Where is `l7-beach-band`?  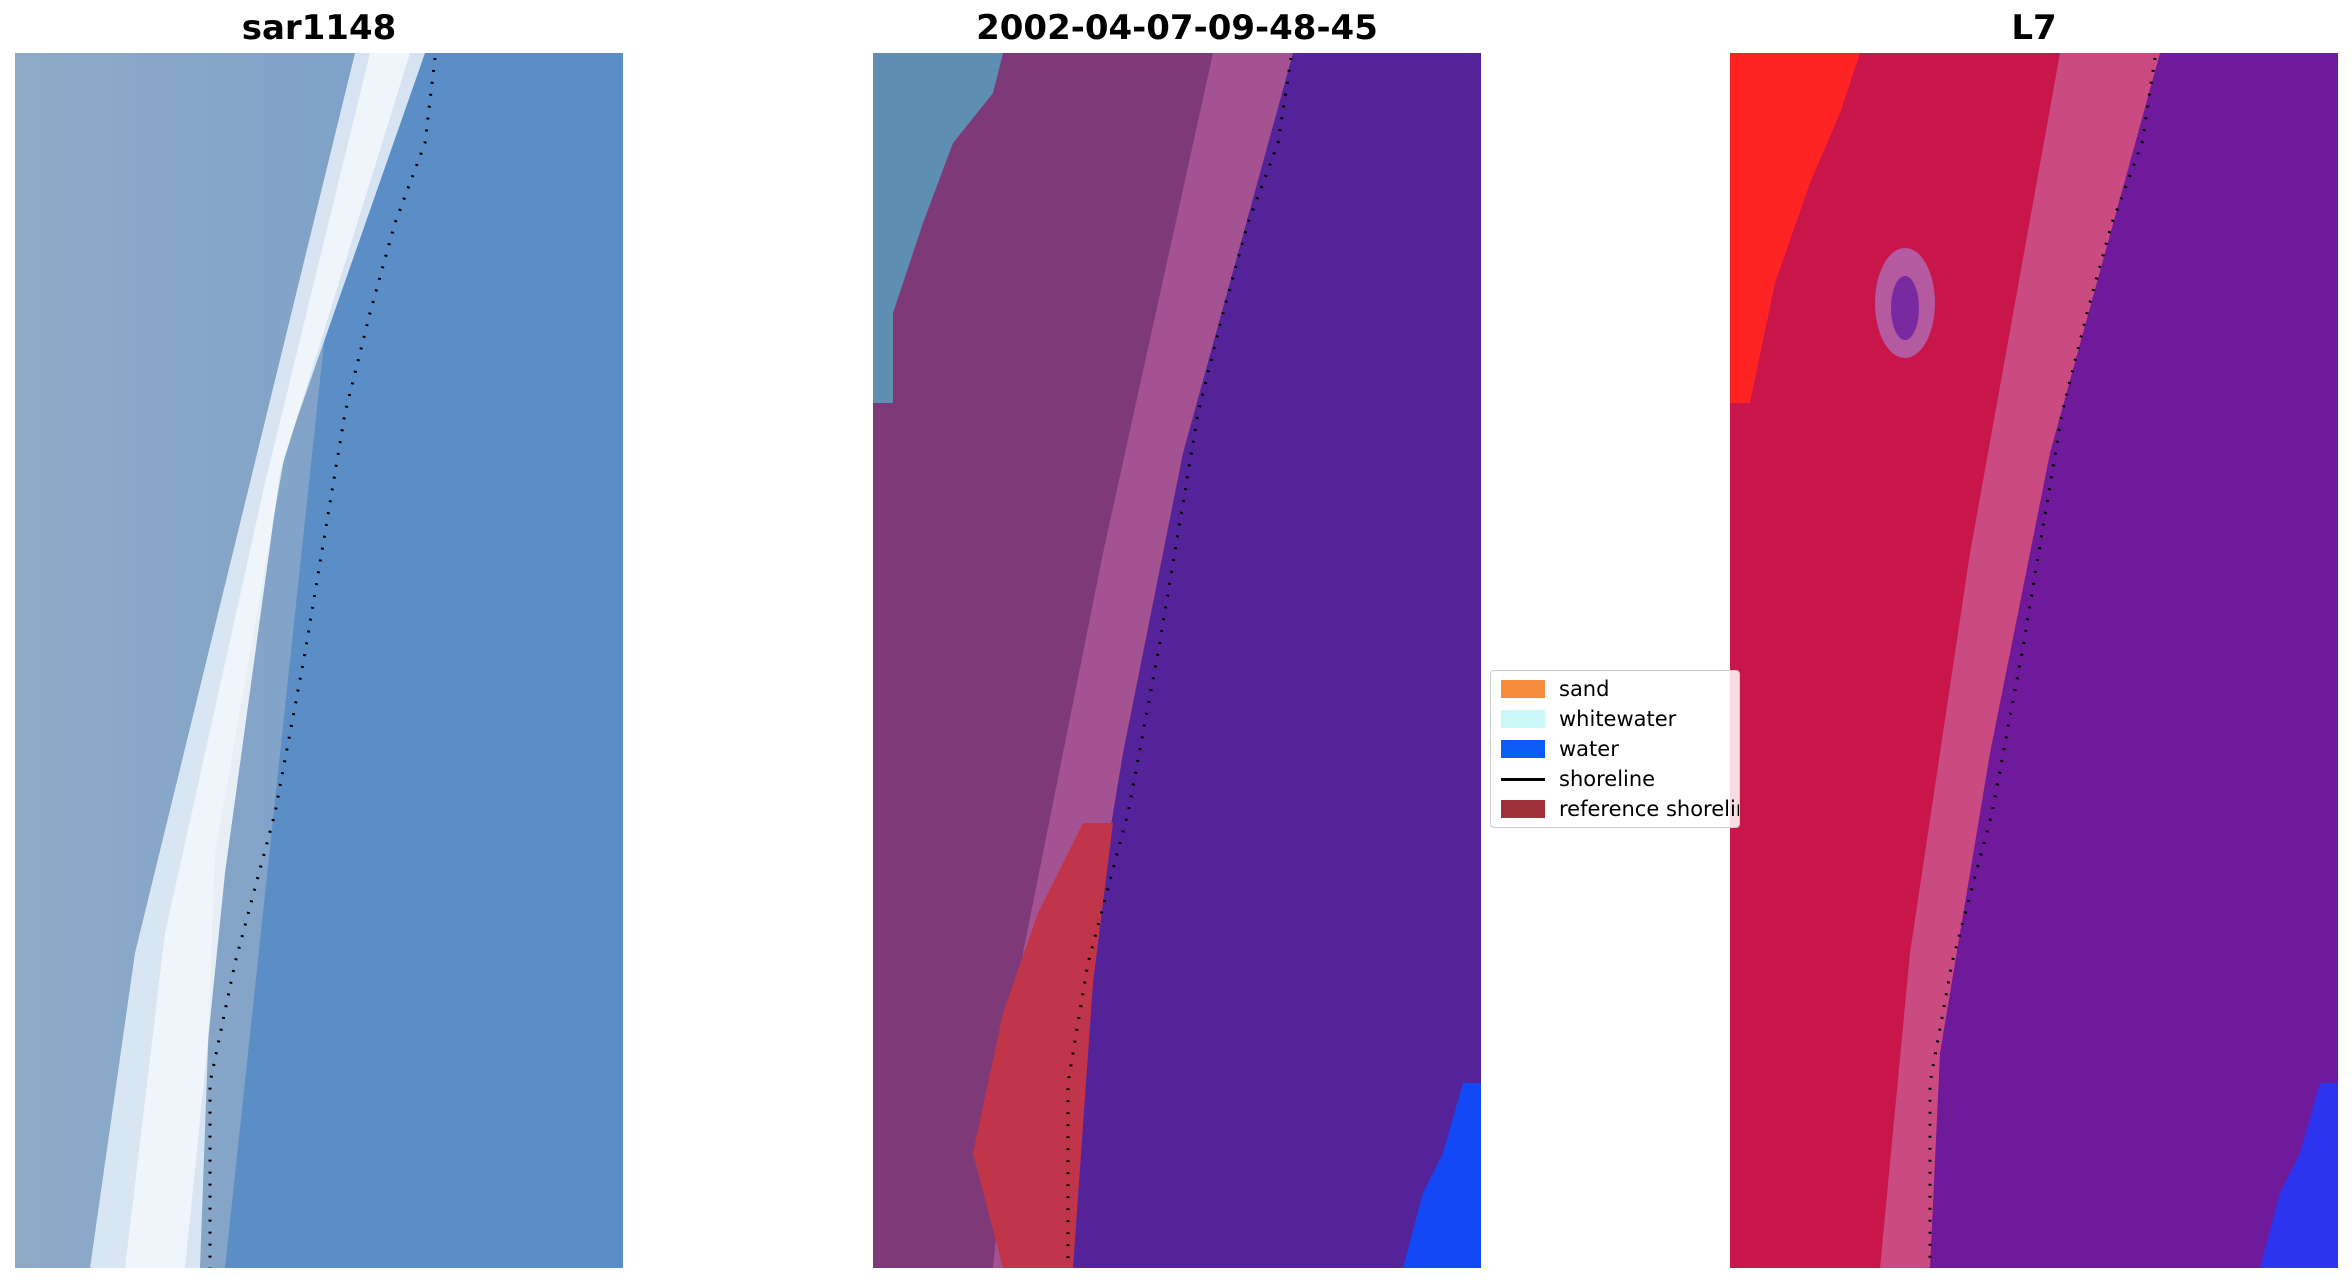
l7-beach-band is located at coordinates (2020, 660).